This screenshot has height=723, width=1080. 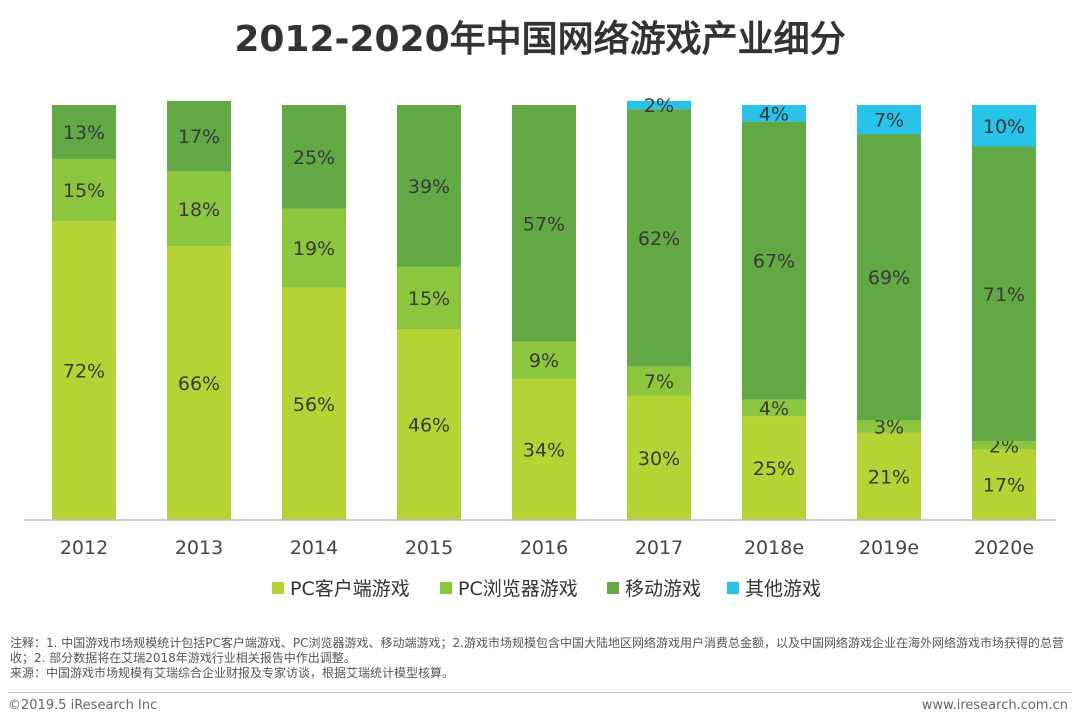 What do you see at coordinates (659, 548) in the screenshot?
I see `x-tick-label-2017: 2017` at bounding box center [659, 548].